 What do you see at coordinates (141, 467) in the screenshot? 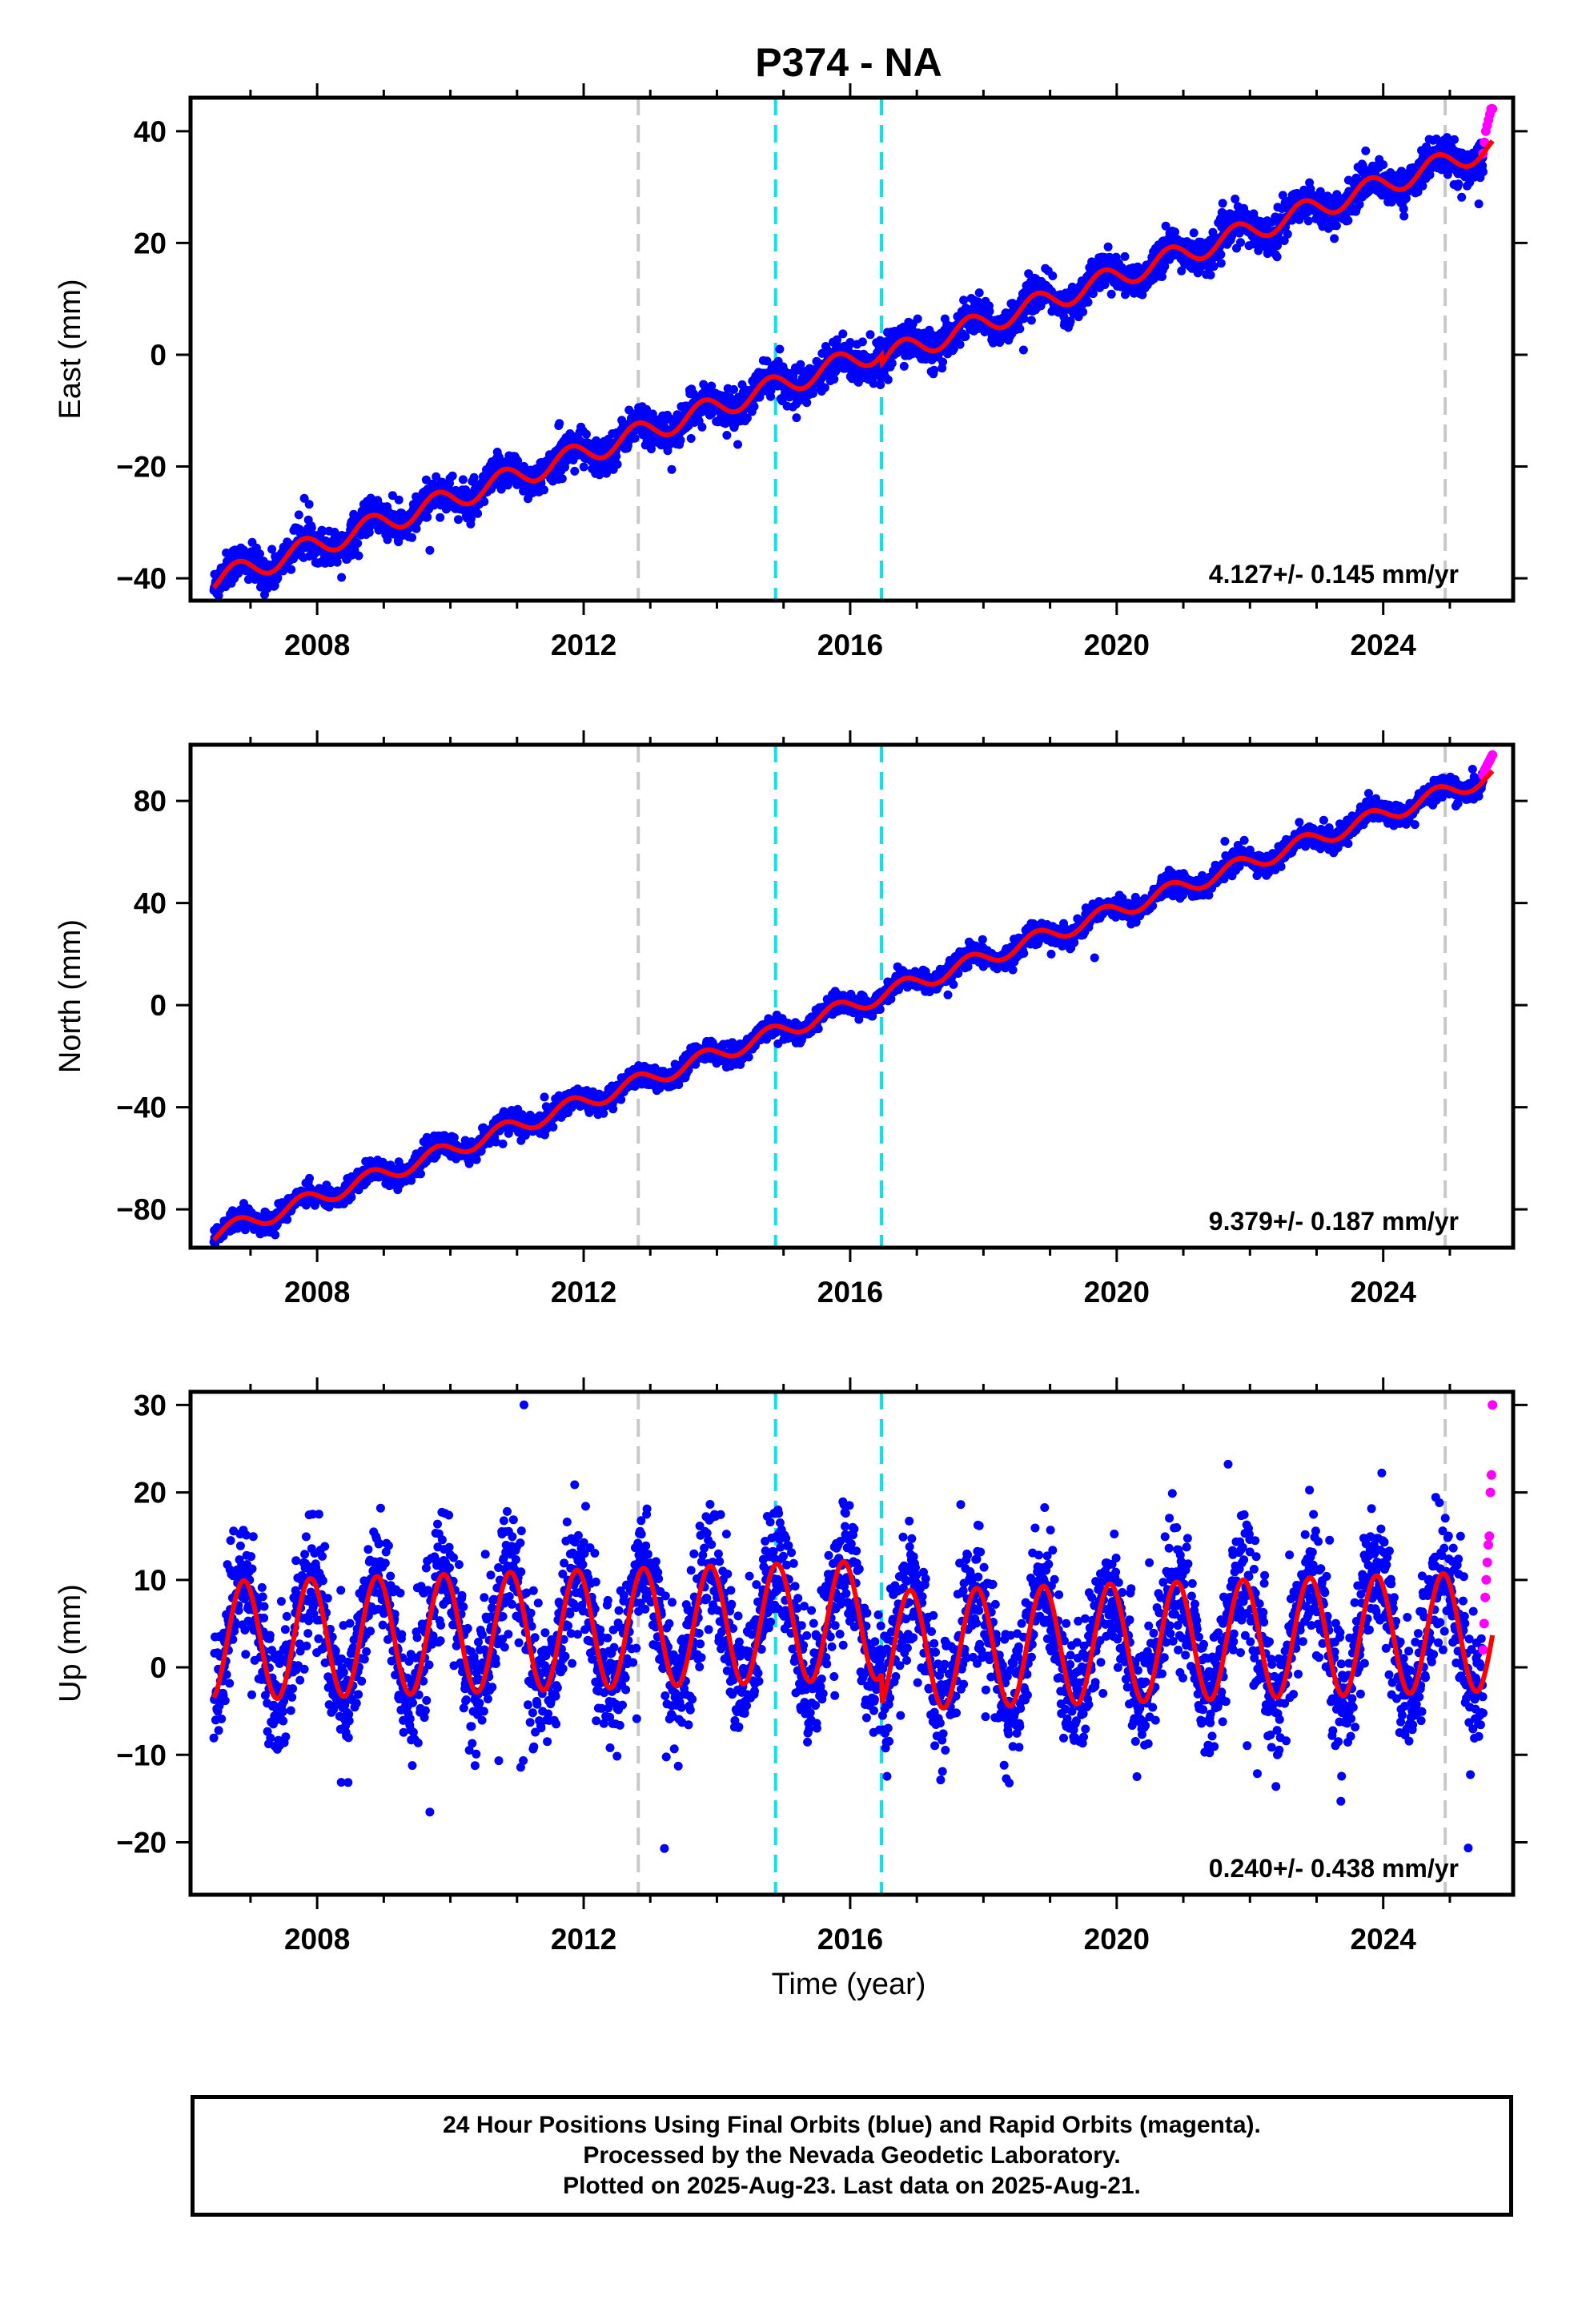
I see `y-tick-label: −20` at bounding box center [141, 467].